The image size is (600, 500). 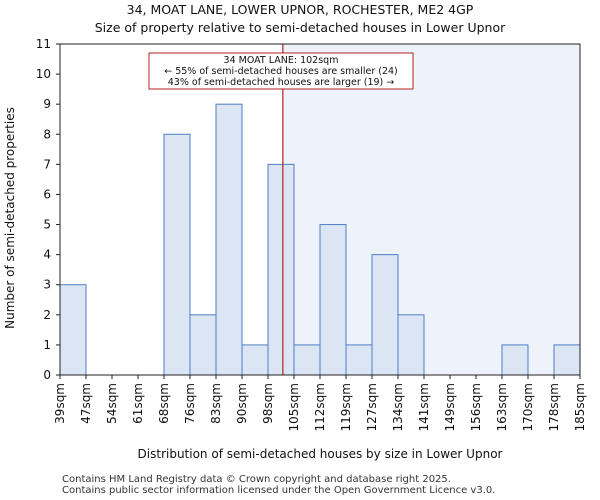 What do you see at coordinates (138, 403) in the screenshot?
I see `x-tick-label: 61sqm` at bounding box center [138, 403].